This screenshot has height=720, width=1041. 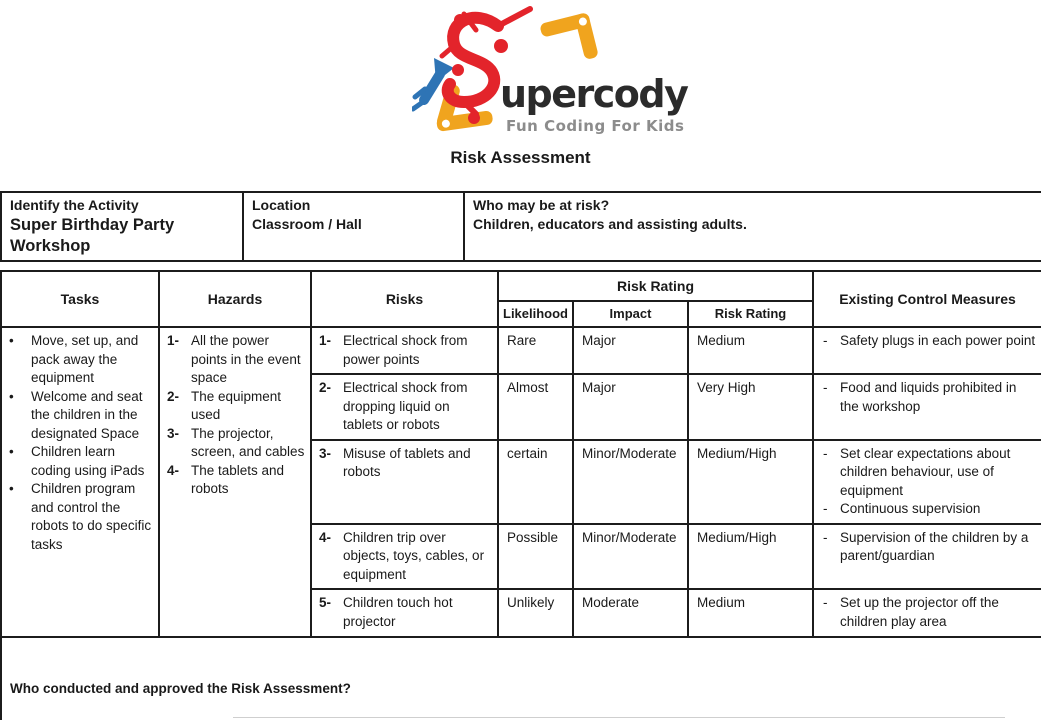 I want to click on likelihood-cell: Almost, so click(x=535, y=407).